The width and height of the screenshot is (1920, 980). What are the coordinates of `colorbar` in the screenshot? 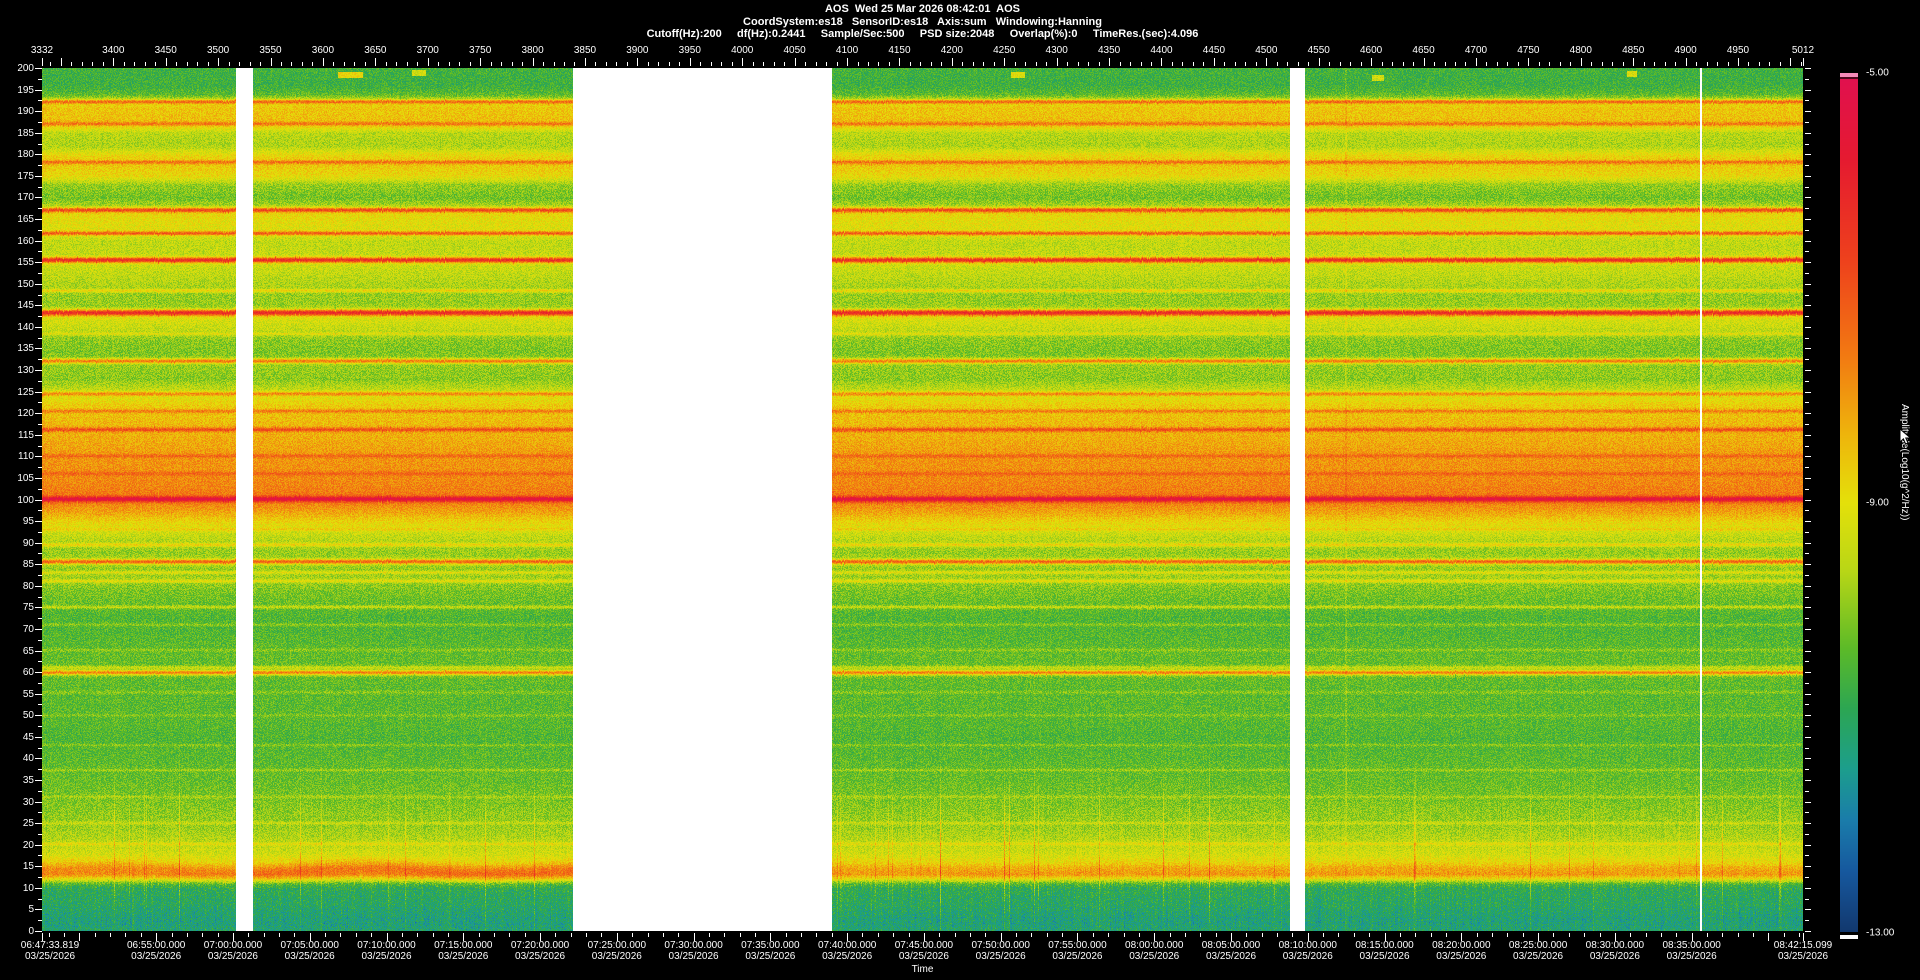 It's located at (1849, 502).